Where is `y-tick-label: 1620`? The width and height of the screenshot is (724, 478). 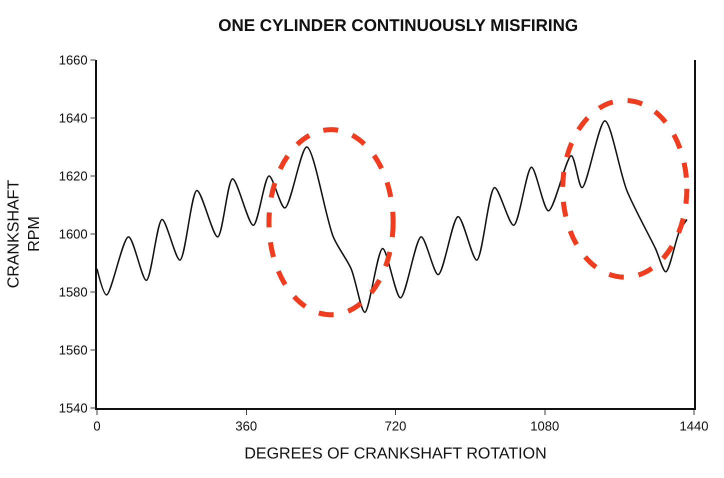
y-tick-label: 1620 is located at coordinates (73, 176).